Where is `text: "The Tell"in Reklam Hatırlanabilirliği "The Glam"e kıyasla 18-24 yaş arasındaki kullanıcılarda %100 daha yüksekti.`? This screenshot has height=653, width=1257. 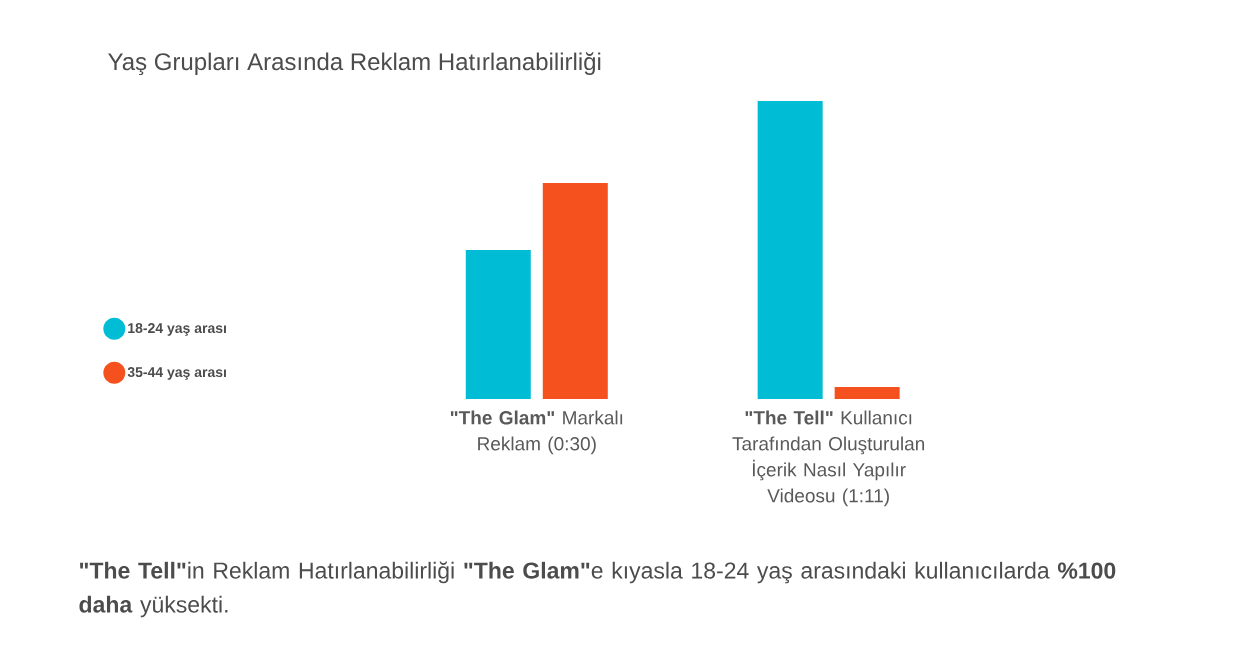 text: "The Tell"in Reklam Hatırlanabilirliği "The Glam"e kıyasla 18-24 yaş arasındaki kullanıcılarda %100 daha yüksekti. is located at coordinates (597, 589).